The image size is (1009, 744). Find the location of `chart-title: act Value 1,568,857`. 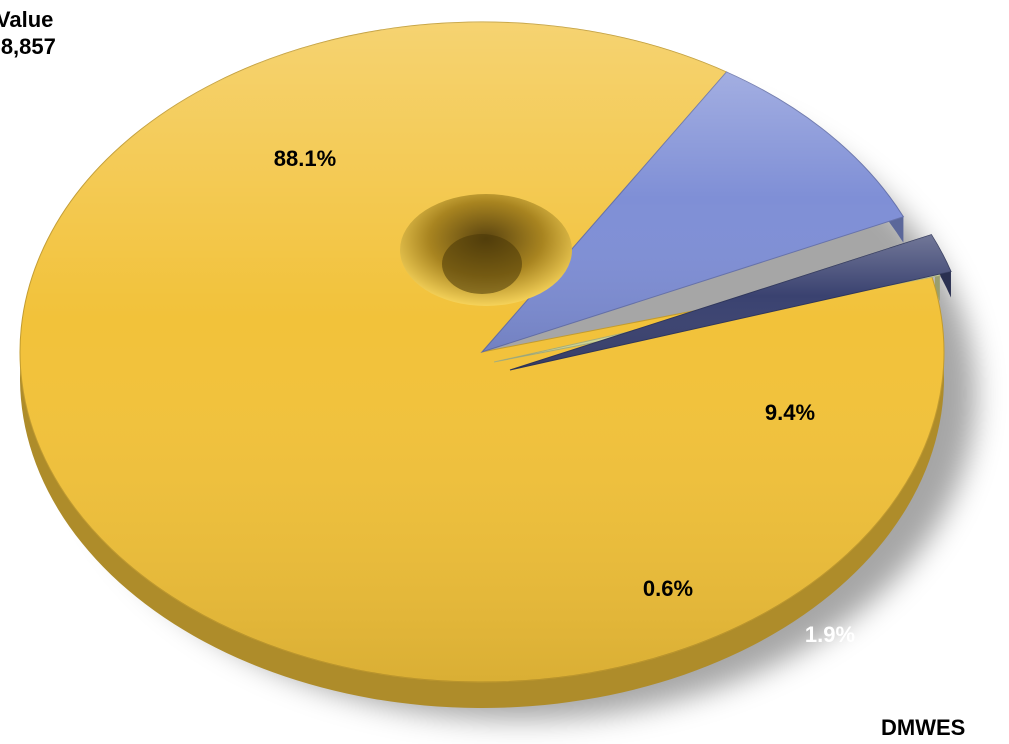

chart-title: act Value 1,568,857 is located at coordinates (28, 33).